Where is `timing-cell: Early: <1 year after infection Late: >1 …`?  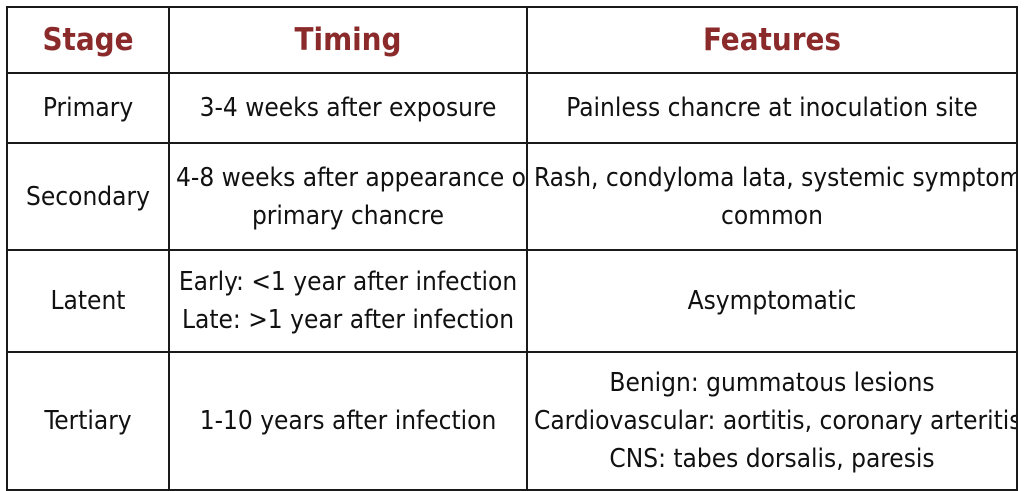 timing-cell: Early: <1 year after infection Late: >1 … is located at coordinates (348, 301).